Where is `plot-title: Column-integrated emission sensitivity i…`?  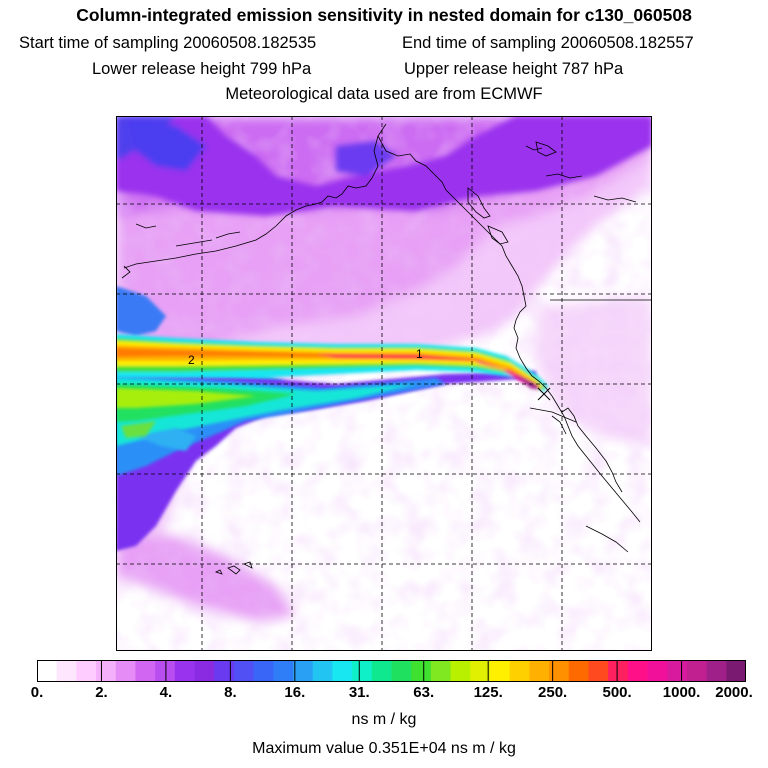 plot-title: Column-integrated emission sensitivity i… is located at coordinates (384, 15).